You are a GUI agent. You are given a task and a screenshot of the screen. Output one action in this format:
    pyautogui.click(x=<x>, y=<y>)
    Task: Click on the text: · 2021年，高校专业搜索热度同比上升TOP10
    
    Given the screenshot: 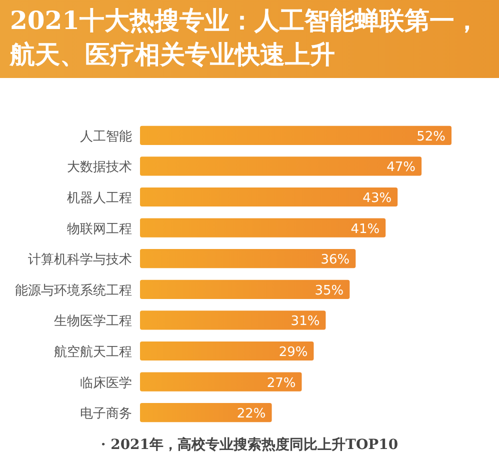 What is the action you would take?
    pyautogui.click(x=250, y=445)
    